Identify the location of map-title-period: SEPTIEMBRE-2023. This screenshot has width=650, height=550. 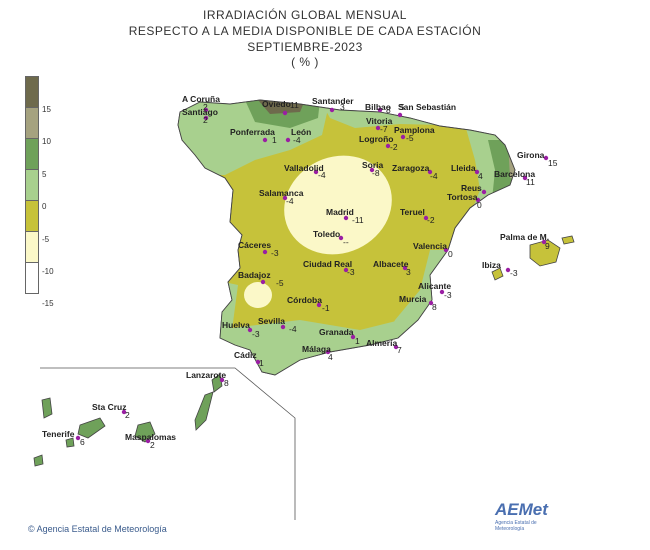
(305, 47).